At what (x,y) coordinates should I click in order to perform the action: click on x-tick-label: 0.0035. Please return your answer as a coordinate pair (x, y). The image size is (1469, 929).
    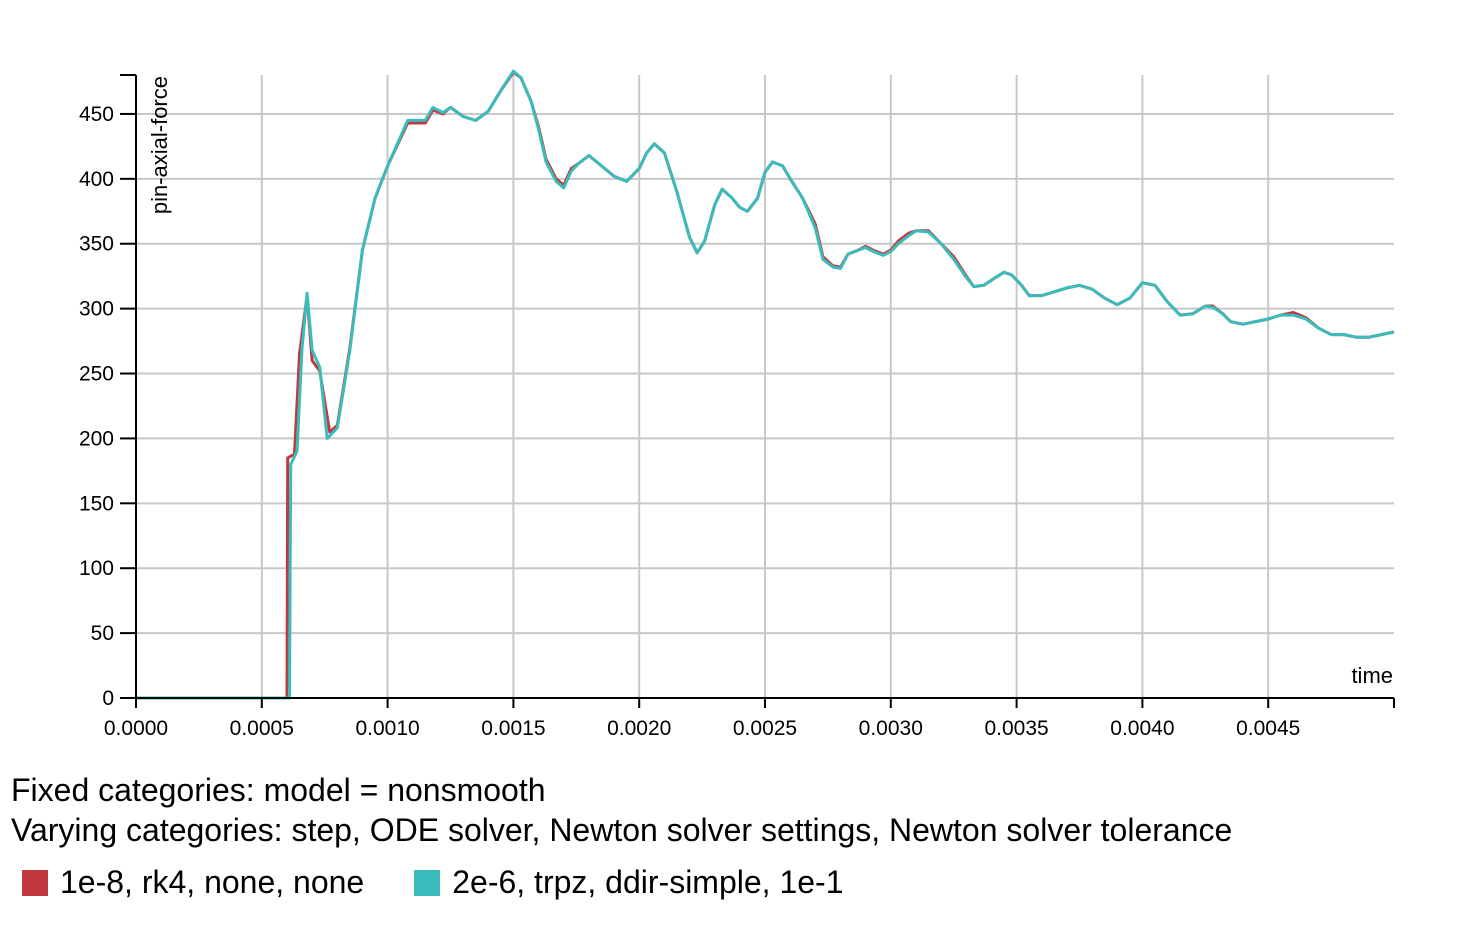
    Looking at the image, I should click on (1016, 728).